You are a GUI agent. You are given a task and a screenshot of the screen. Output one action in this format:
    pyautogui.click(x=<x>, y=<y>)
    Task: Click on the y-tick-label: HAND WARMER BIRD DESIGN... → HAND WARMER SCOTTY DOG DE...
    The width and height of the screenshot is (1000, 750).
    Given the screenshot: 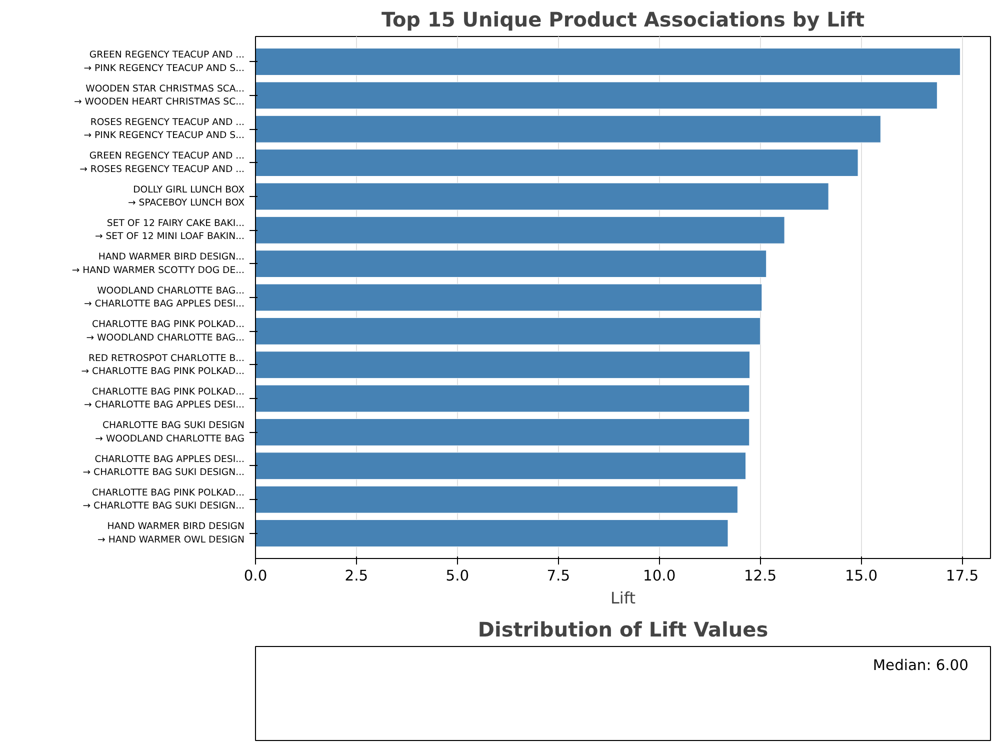 What is the action you would take?
    pyautogui.click(x=158, y=264)
    